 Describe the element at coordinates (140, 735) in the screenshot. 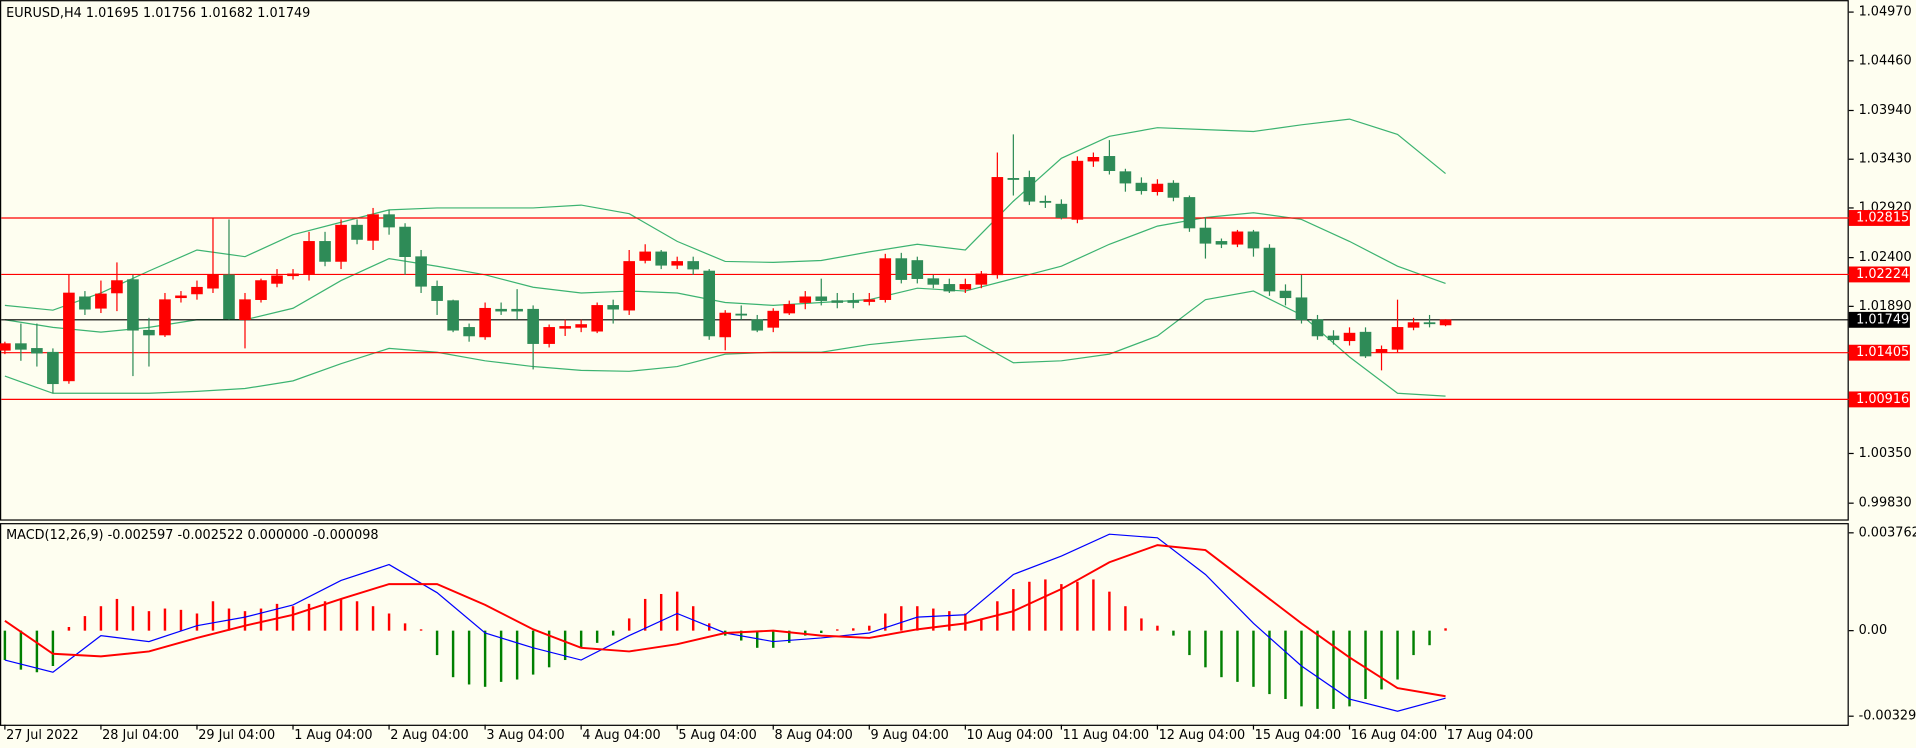

I see `x-tick-label: 28 Jul 04:00` at that location.